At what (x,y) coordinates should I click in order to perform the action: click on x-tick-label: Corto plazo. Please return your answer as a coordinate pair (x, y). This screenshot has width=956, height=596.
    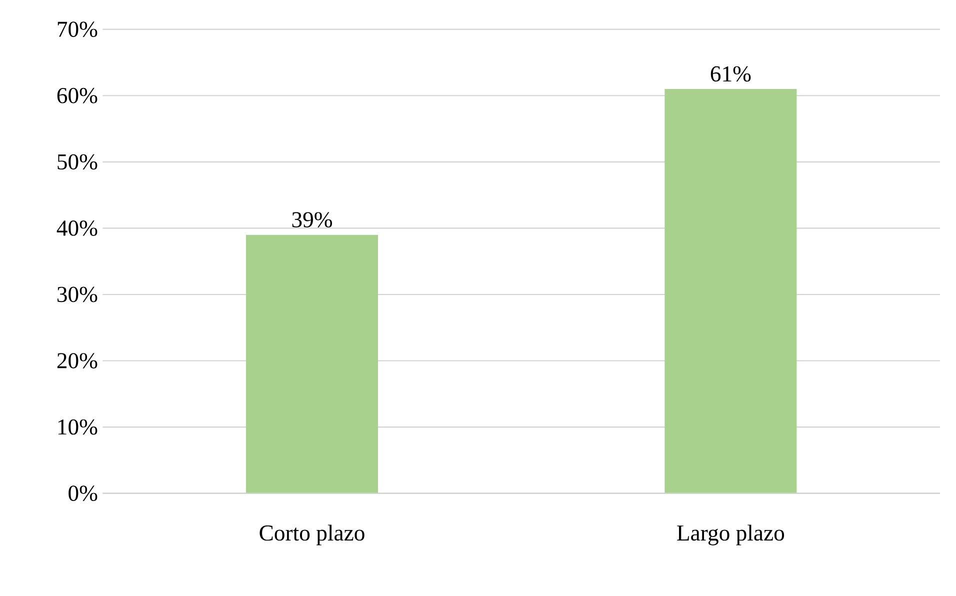
    Looking at the image, I should click on (312, 535).